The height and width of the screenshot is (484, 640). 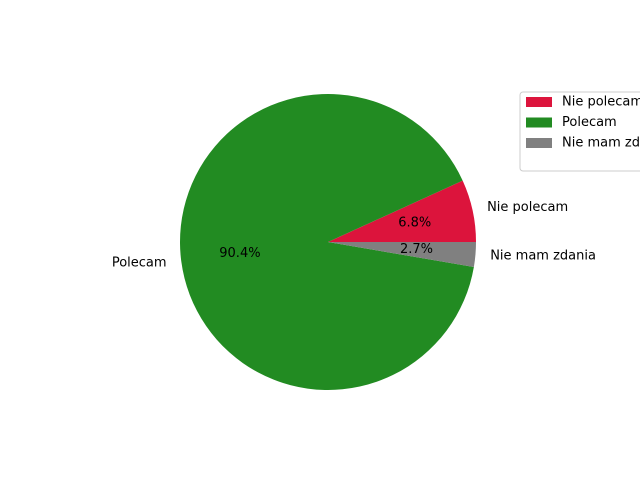 What do you see at coordinates (527, 207) in the screenshot?
I see `slice-label-nie-polecam: Nie polecam` at bounding box center [527, 207].